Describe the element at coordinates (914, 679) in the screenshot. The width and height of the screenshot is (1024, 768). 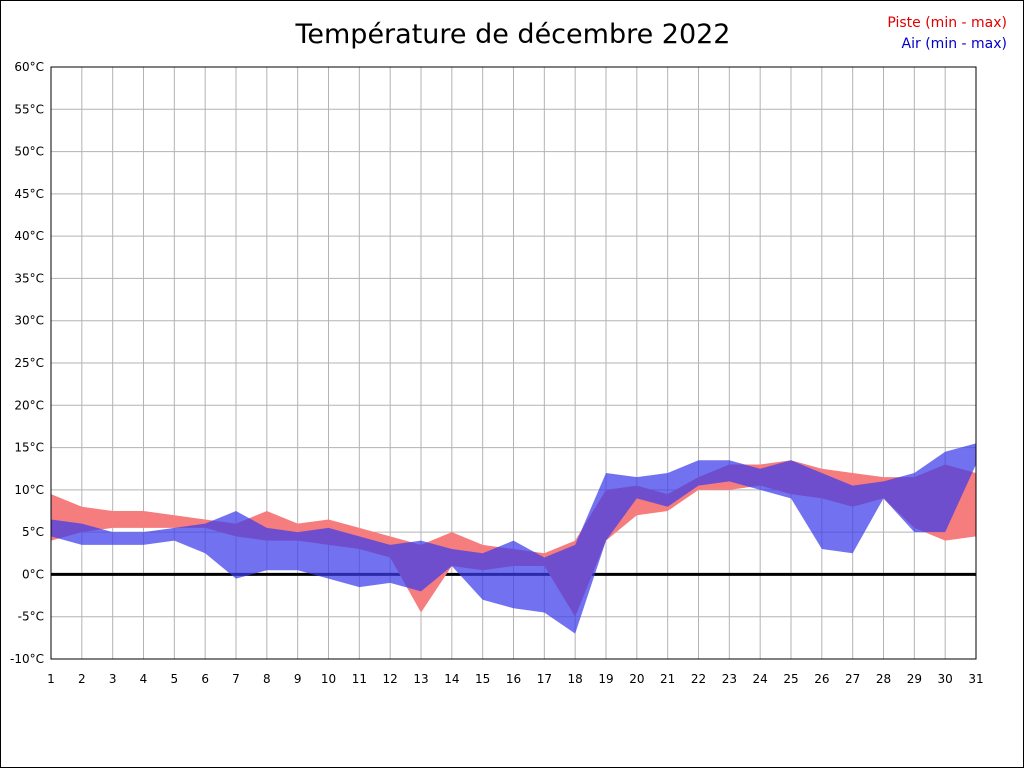
I see `x-tick-label: 29` at that location.